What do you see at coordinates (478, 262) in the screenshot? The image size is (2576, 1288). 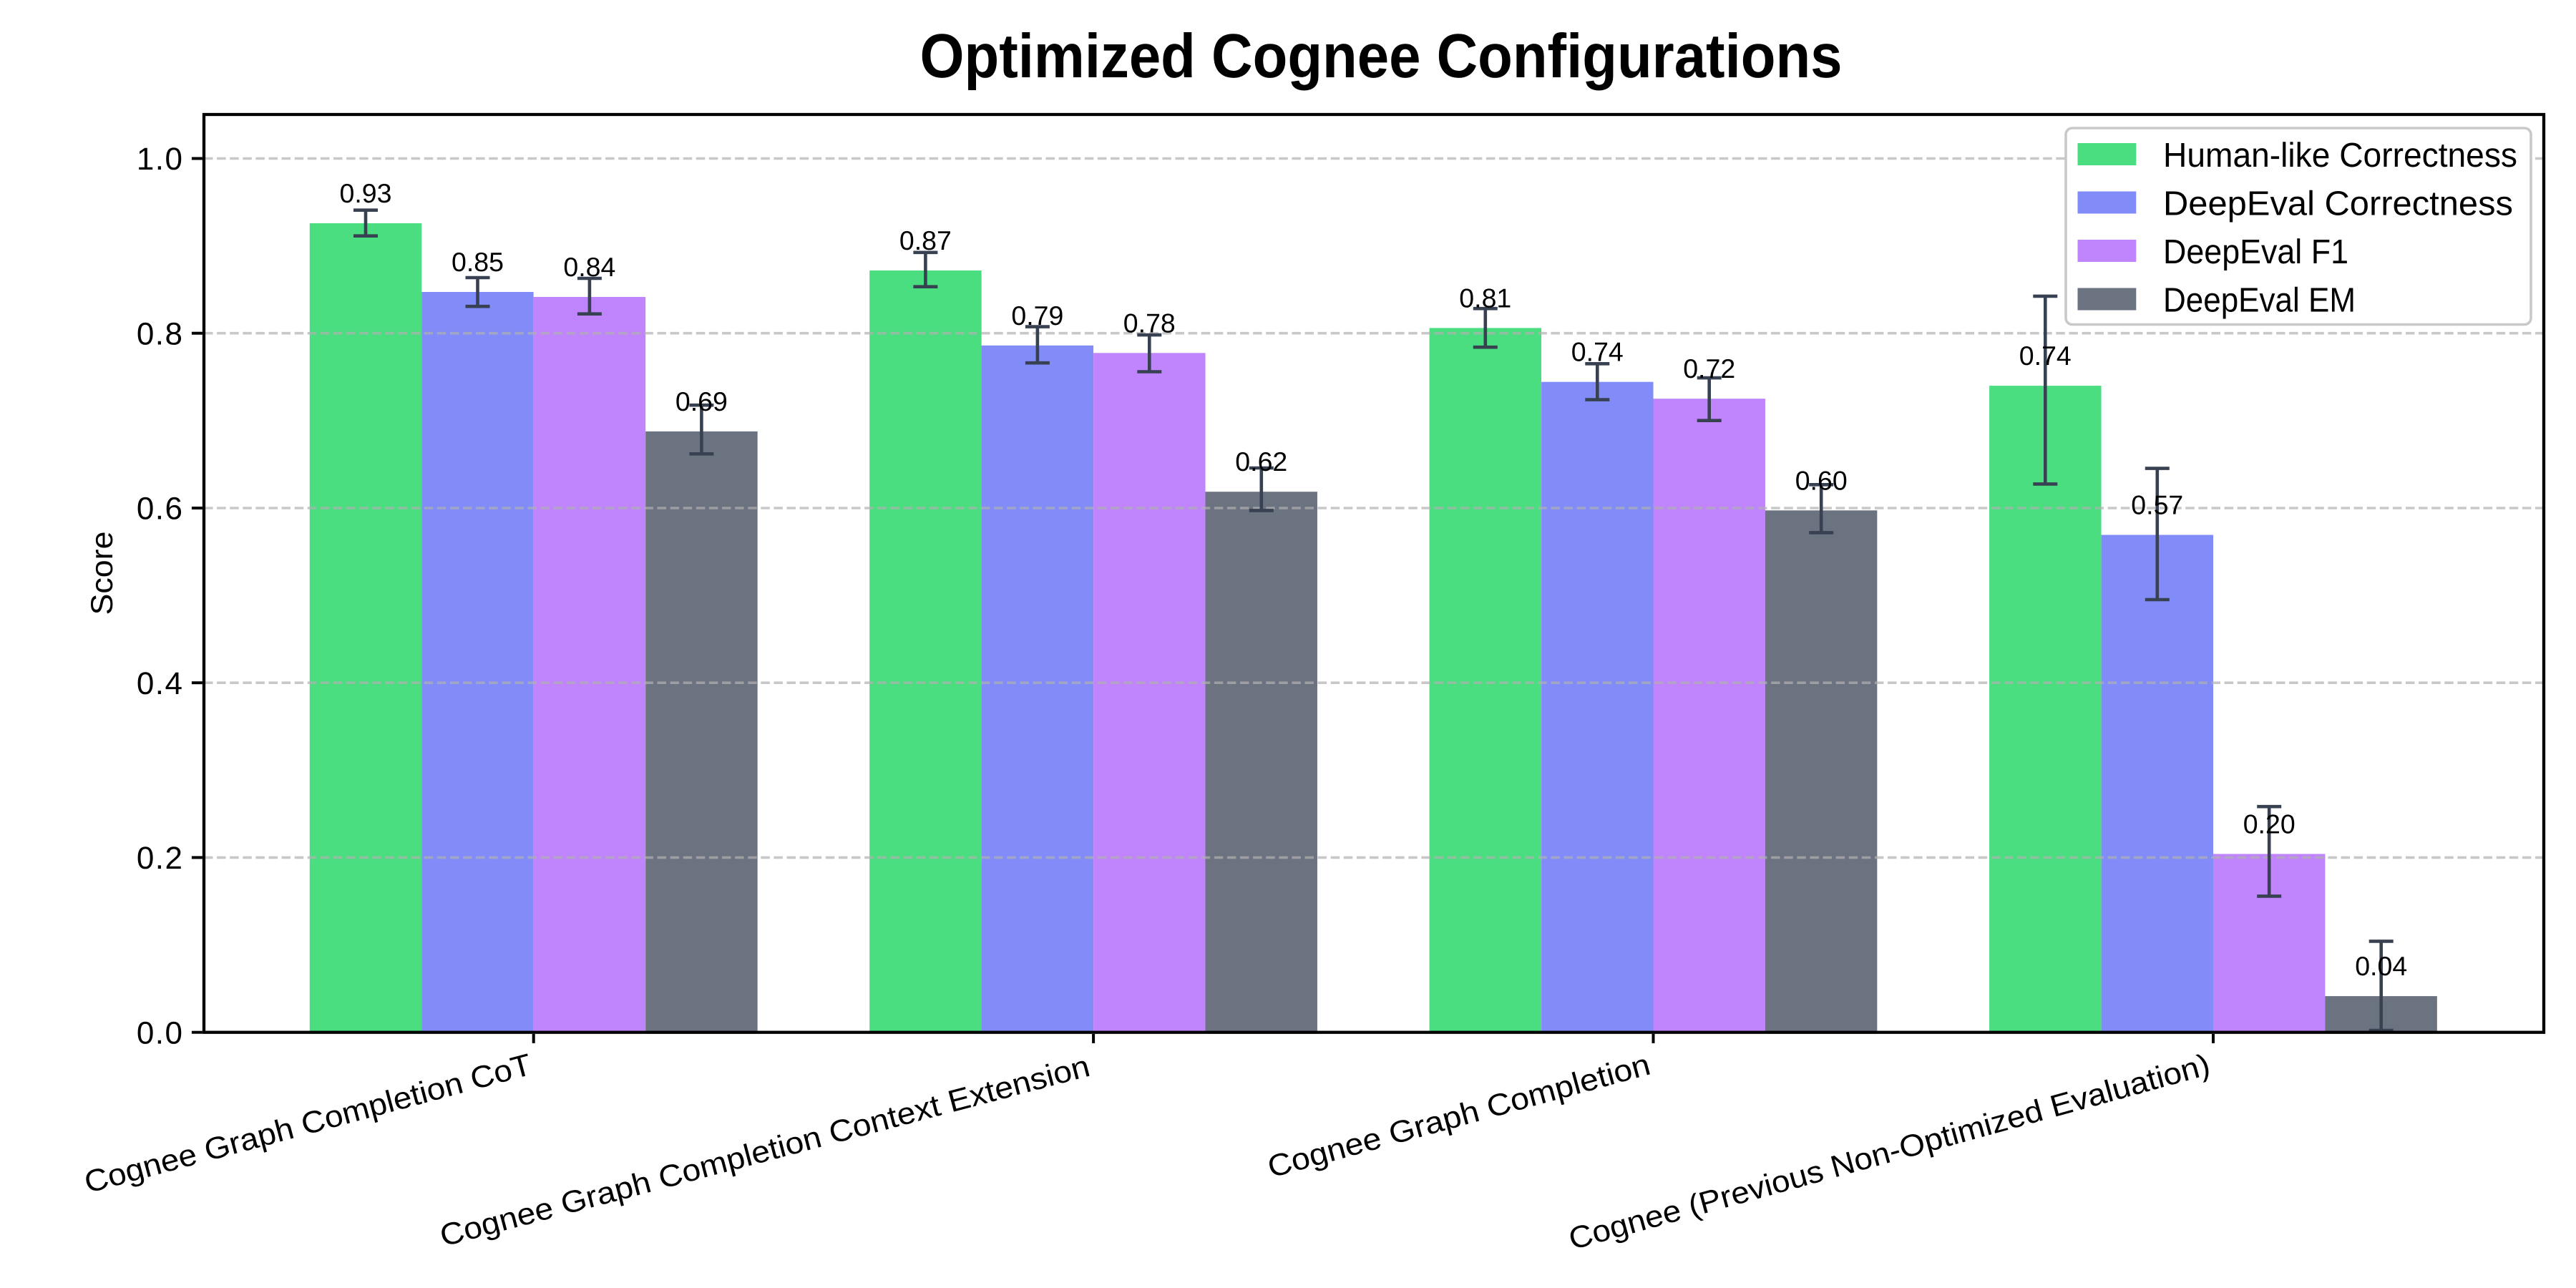 I see `svg-text: 0.85` at bounding box center [478, 262].